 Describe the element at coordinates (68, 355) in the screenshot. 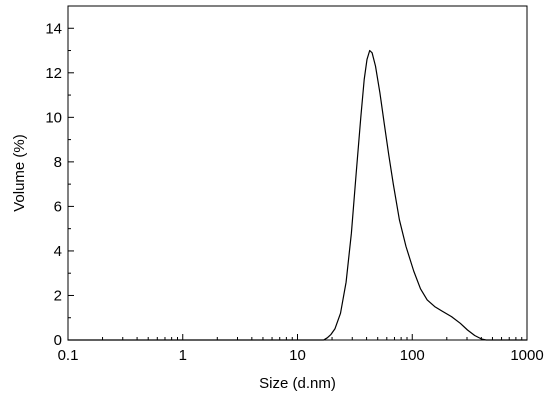

I see `x-tick-label: 0.1` at that location.